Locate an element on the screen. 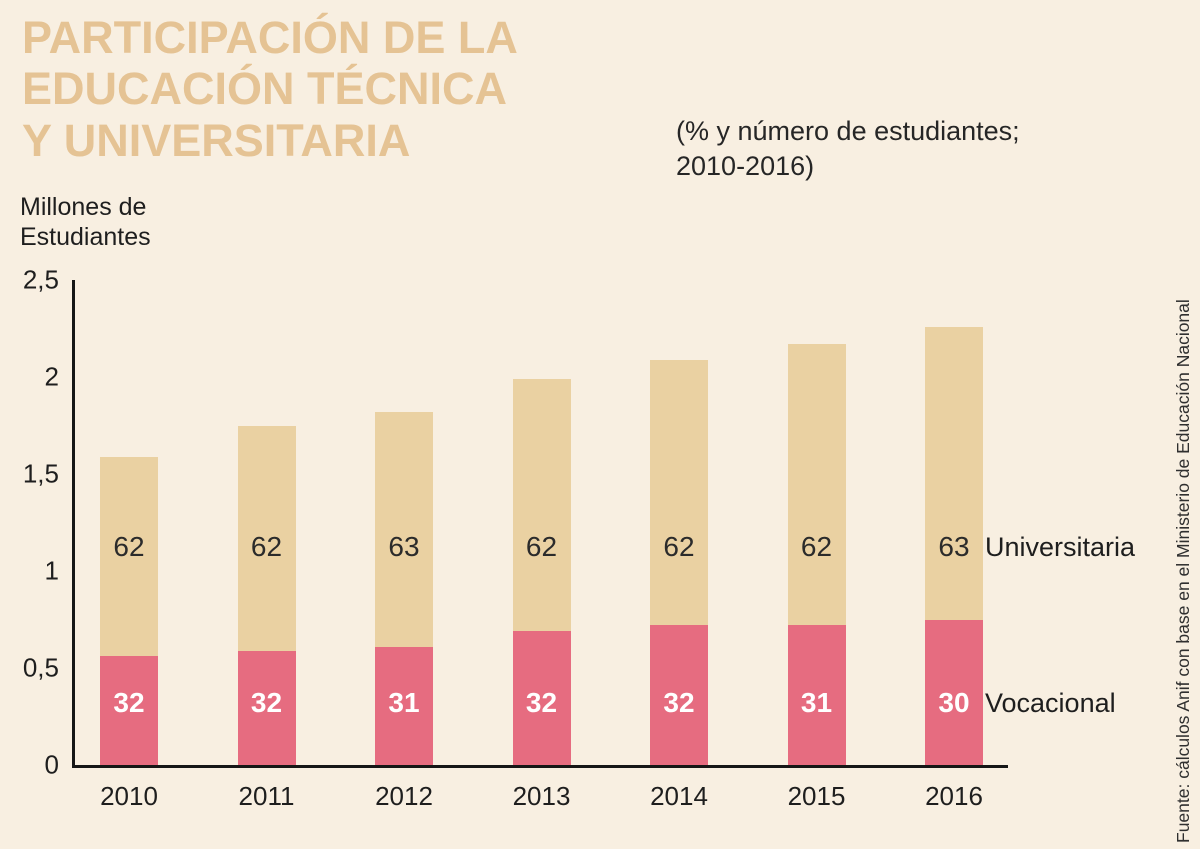  chart-subtitle: (% y número de estudiantes; 2010-2016) is located at coordinates (911, 149).